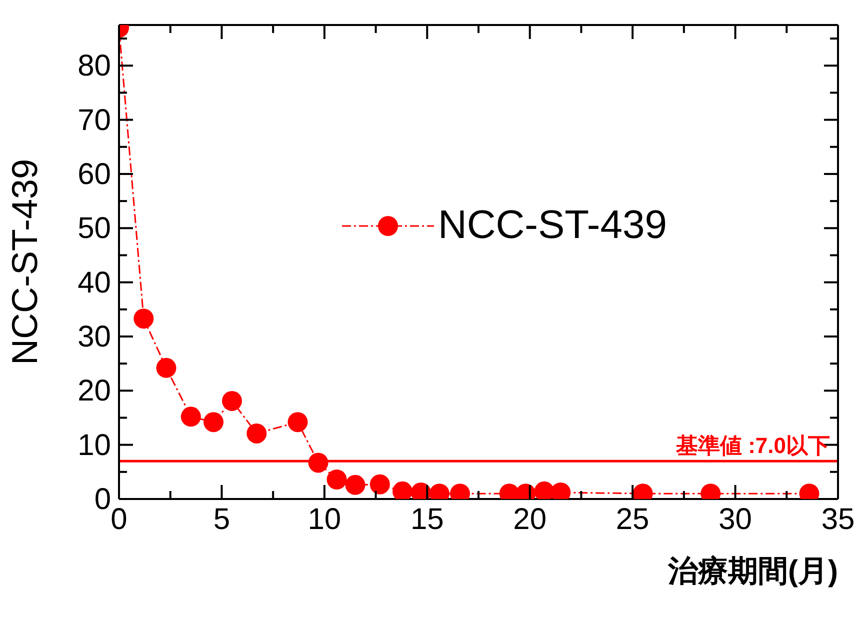  What do you see at coordinates (838, 519) in the screenshot?
I see `x-tick-label: 35` at bounding box center [838, 519].